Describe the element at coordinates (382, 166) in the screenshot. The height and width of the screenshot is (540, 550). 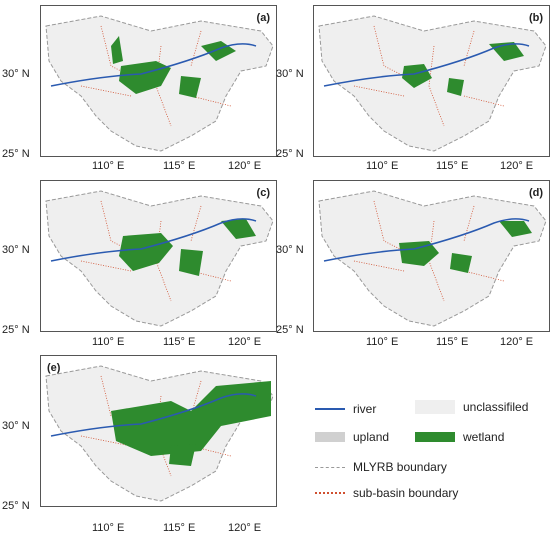
I see `lon-tick-110-b: 110° E` at that location.